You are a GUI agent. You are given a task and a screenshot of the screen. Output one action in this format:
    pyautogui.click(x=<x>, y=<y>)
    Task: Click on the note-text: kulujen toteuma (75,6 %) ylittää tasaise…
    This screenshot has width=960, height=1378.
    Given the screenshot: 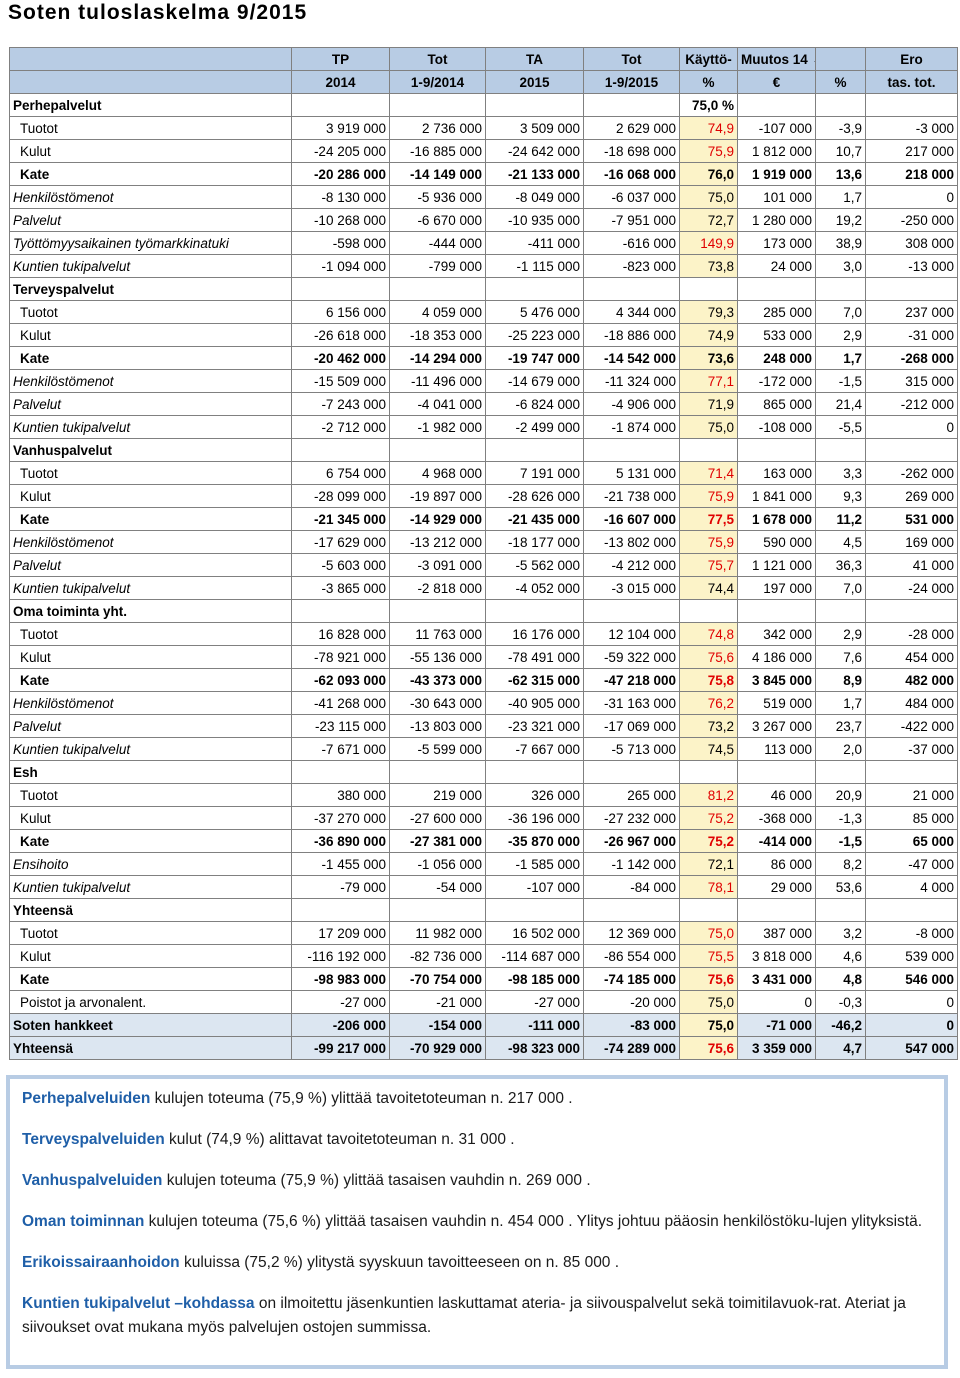 What is the action you would take?
    pyautogui.click(x=533, y=1221)
    